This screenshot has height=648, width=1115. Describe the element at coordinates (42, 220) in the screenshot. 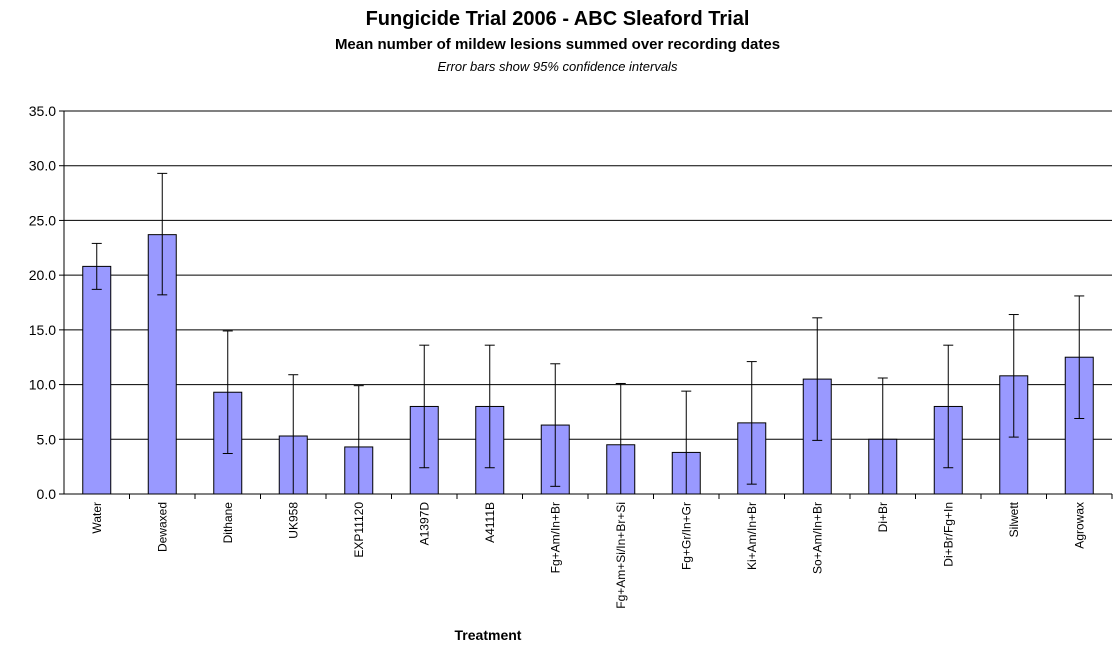

I see `y-tick-label: 25.0` at that location.